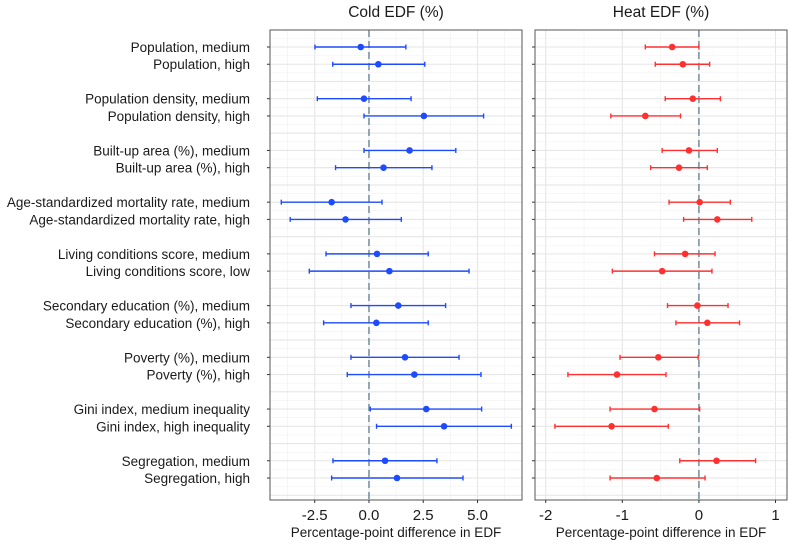 This screenshot has height=546, width=789. What do you see at coordinates (699, 515) in the screenshot?
I see `x-tick-label: 0` at bounding box center [699, 515].